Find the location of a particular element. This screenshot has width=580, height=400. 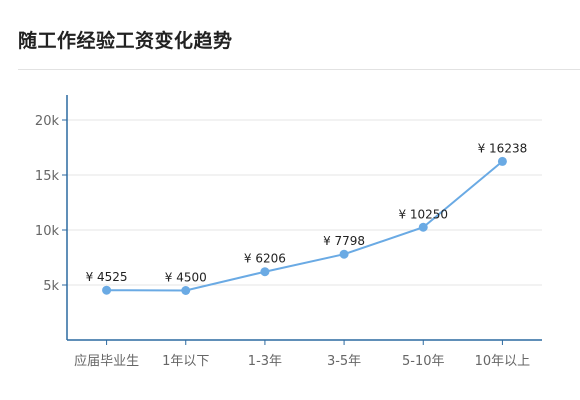

data-label: ¥ 6206 is located at coordinates (265, 259).